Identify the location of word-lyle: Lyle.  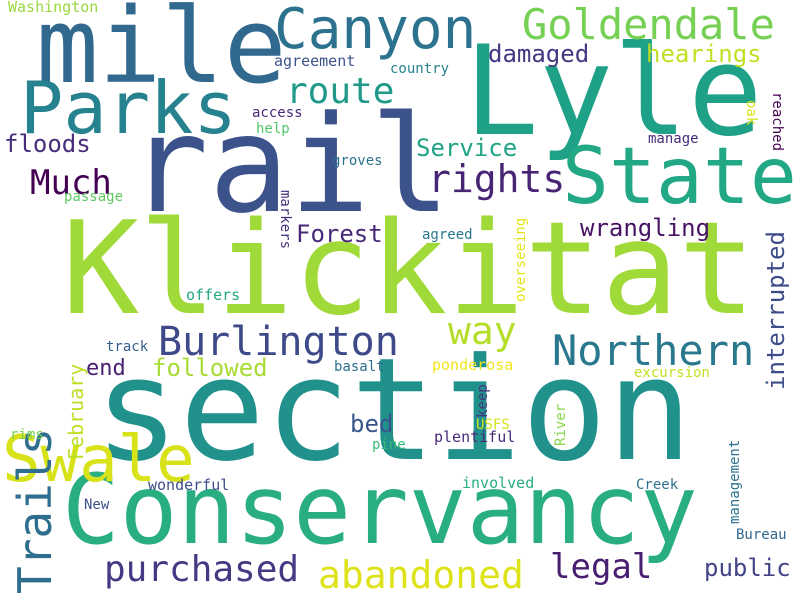
(613, 92).